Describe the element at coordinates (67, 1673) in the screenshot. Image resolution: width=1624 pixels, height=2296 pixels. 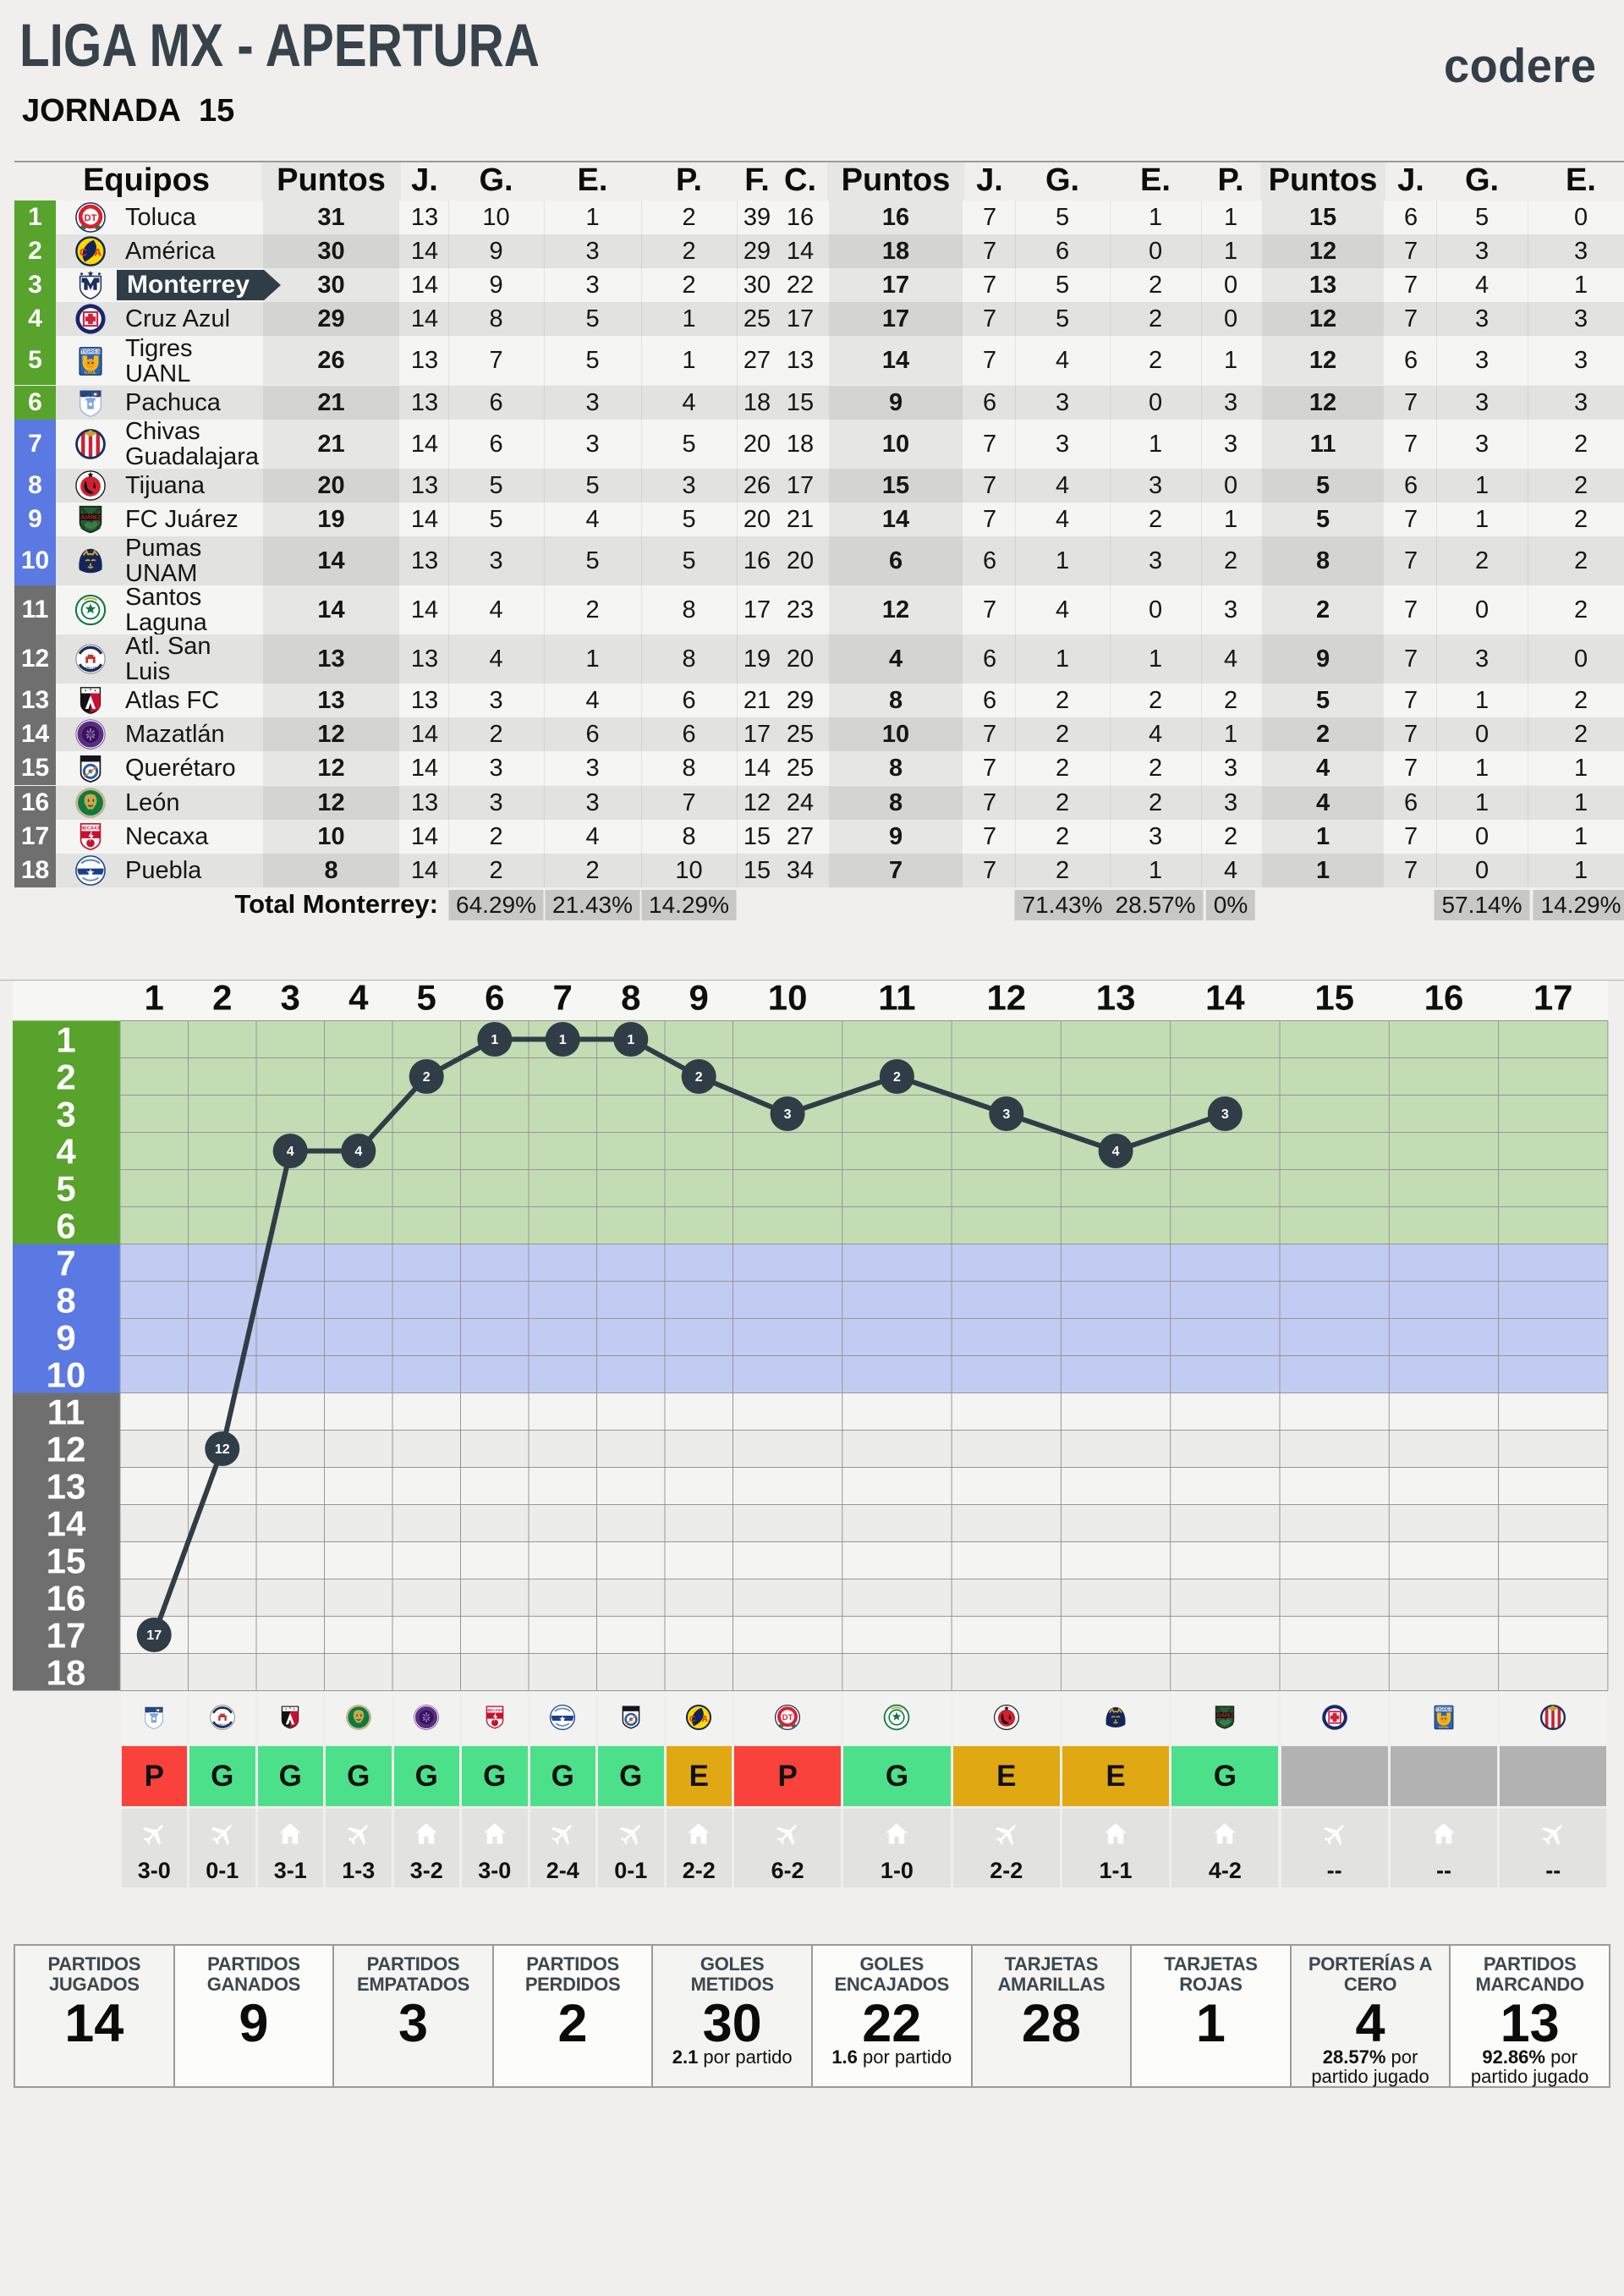
I see `svg-text: 18` at that location.